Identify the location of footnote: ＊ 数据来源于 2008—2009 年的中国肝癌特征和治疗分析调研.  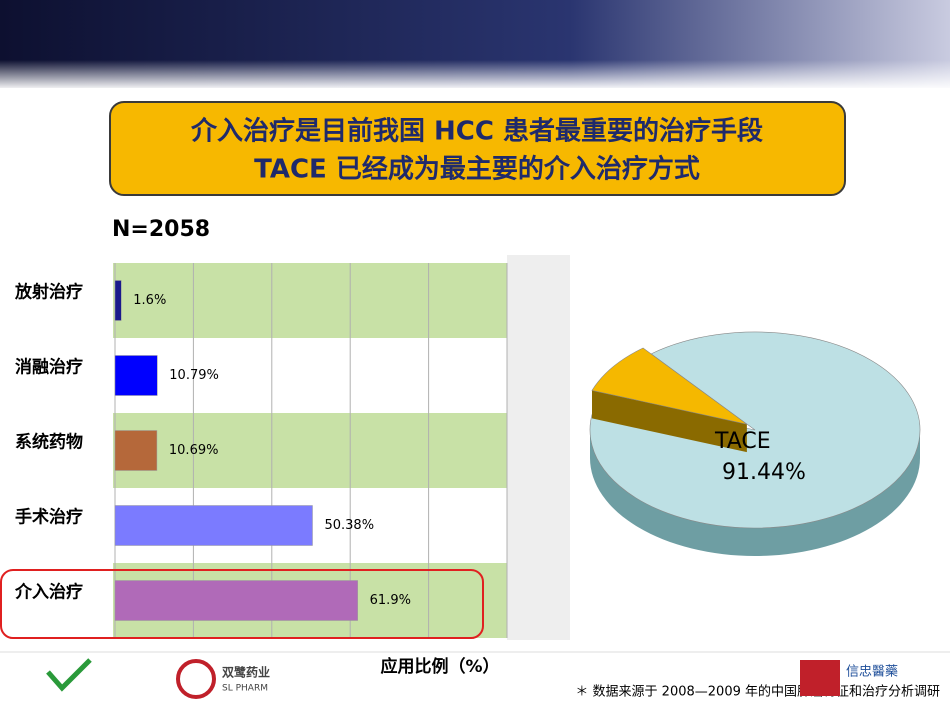
(757, 692).